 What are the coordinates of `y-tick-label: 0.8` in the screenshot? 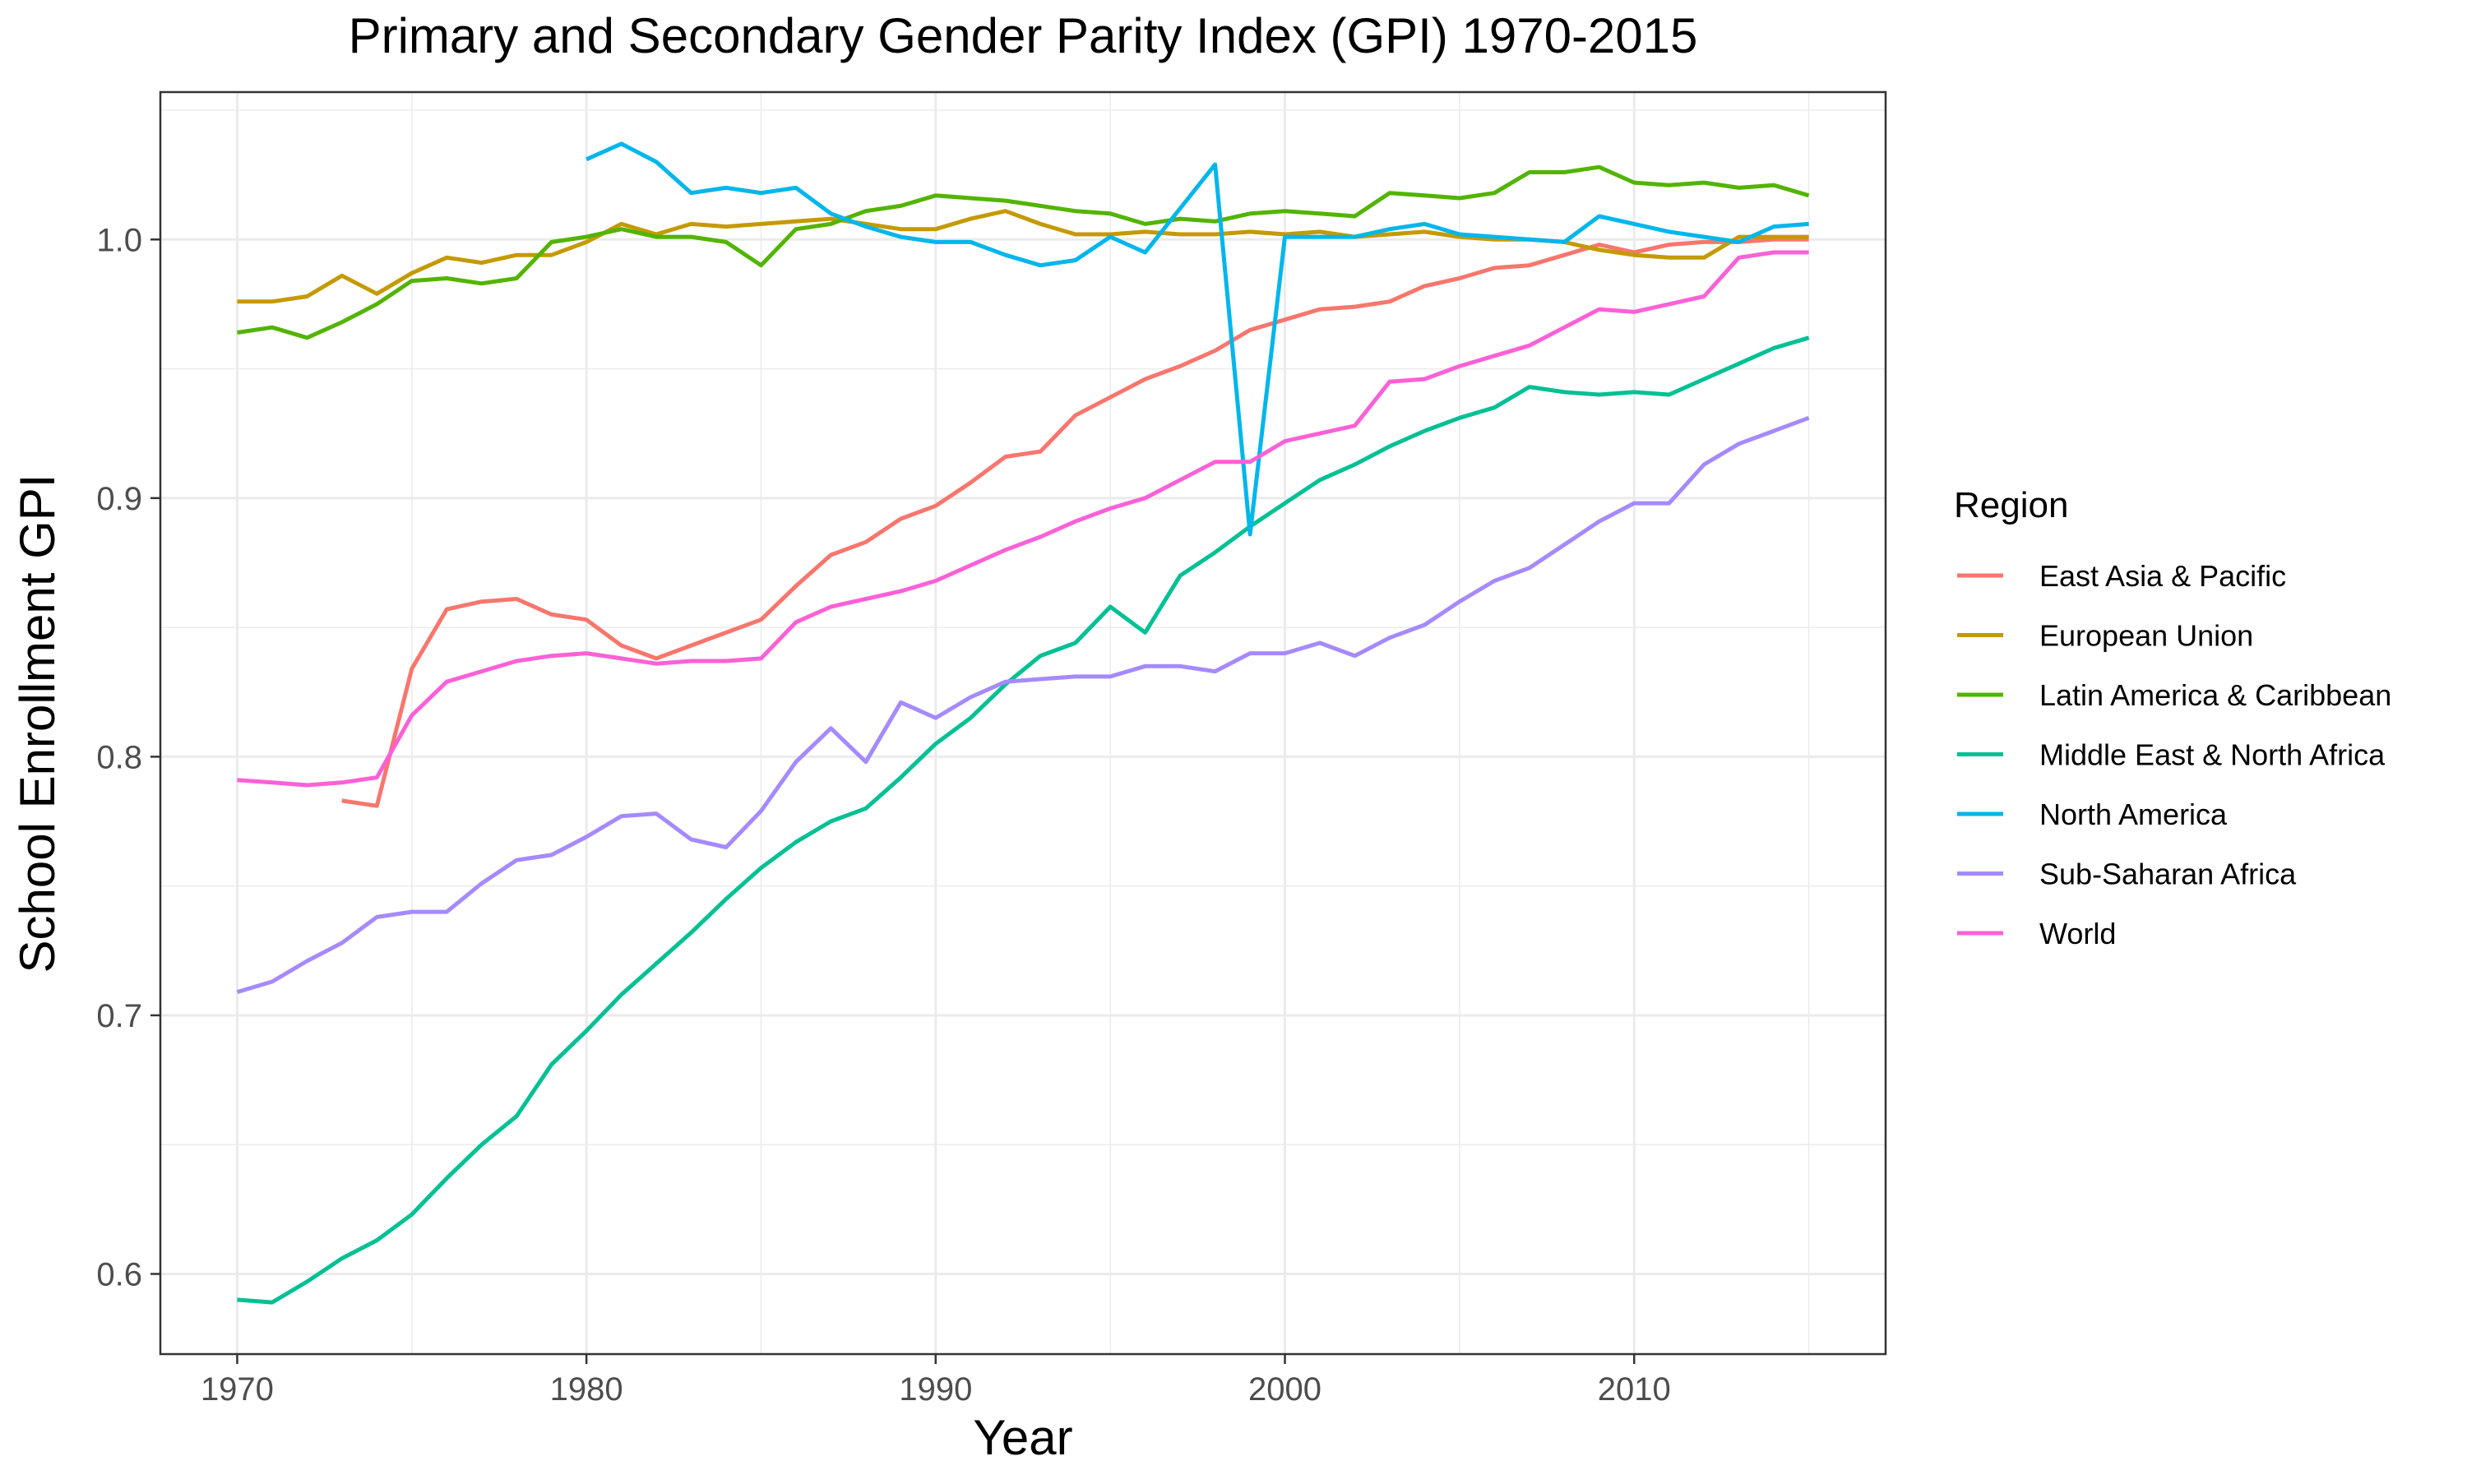 It's located at (119, 757).